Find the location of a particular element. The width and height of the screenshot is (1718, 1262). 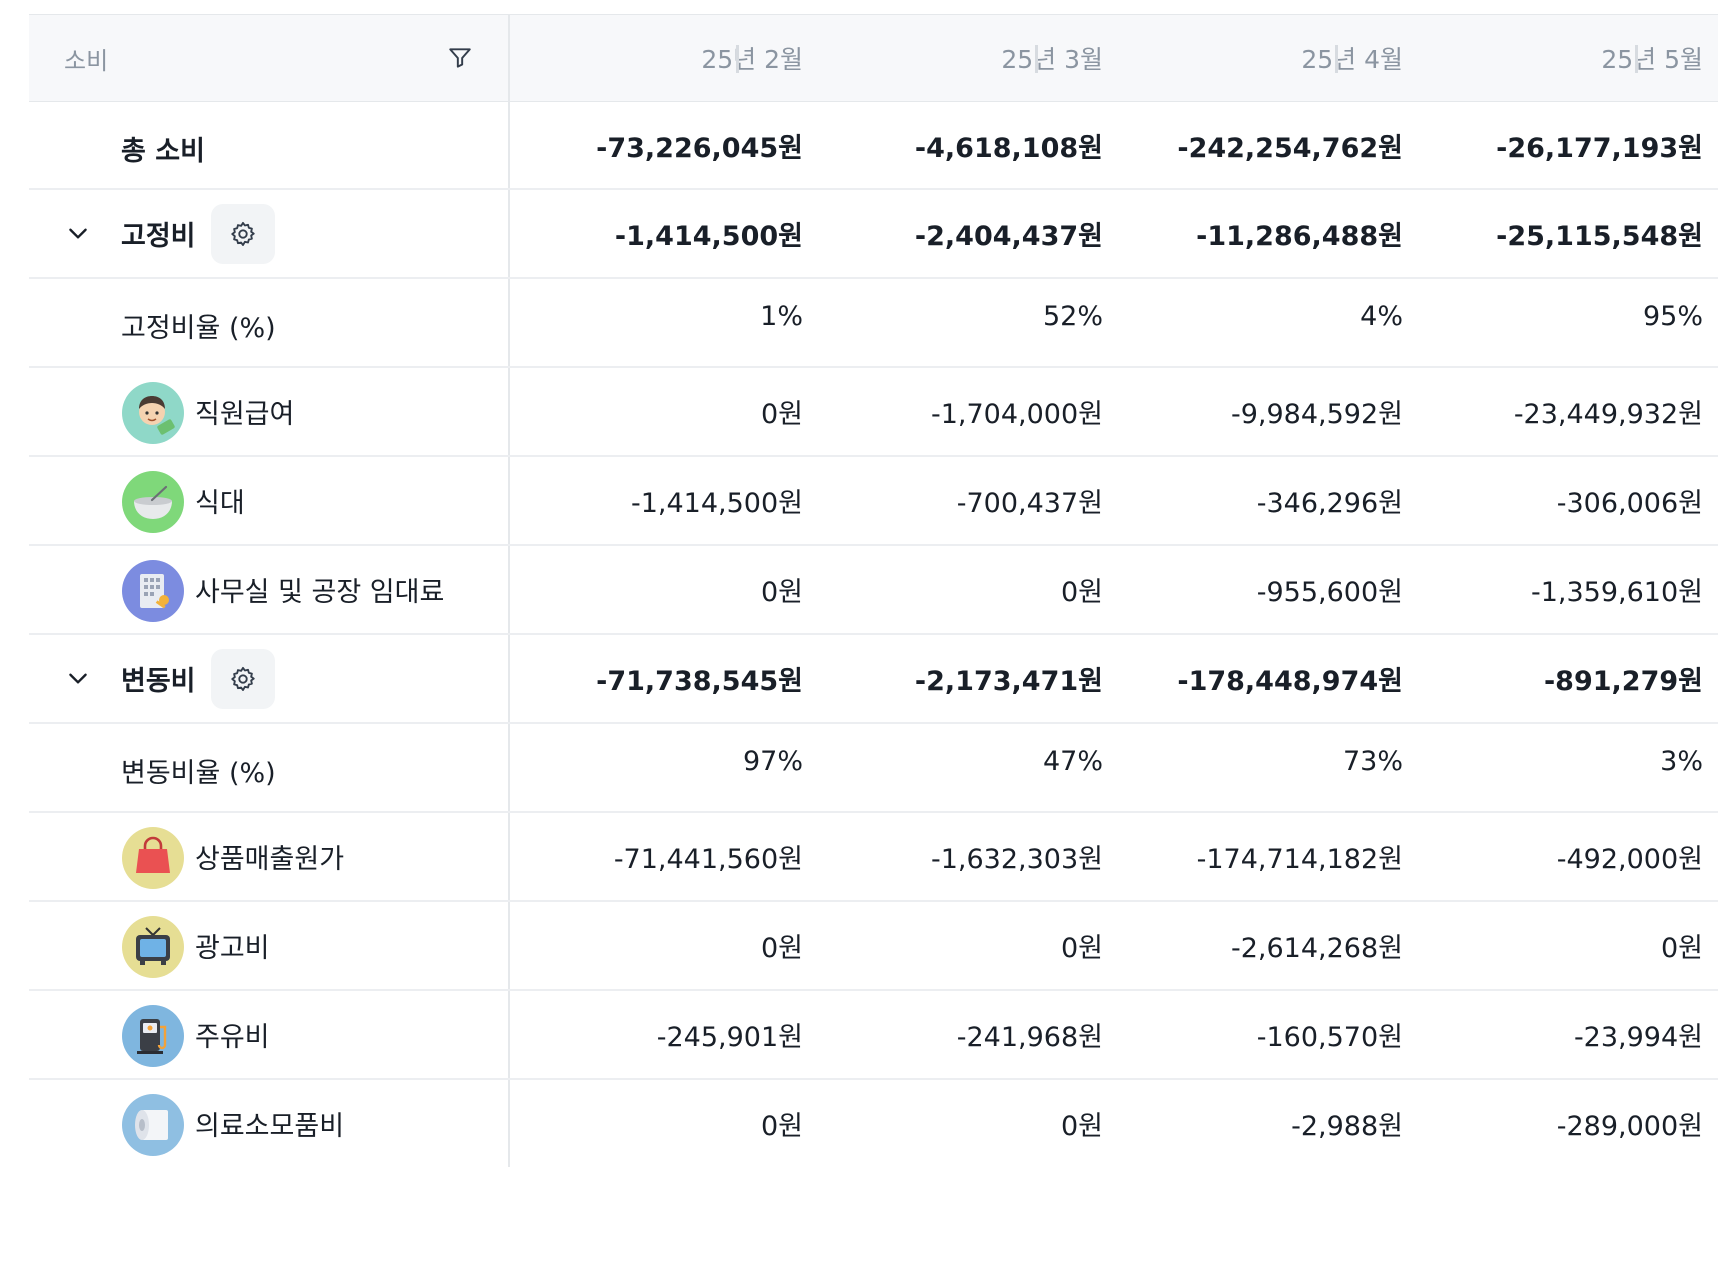

value-cell: -9,984,592원 is located at coordinates (1317, 414).